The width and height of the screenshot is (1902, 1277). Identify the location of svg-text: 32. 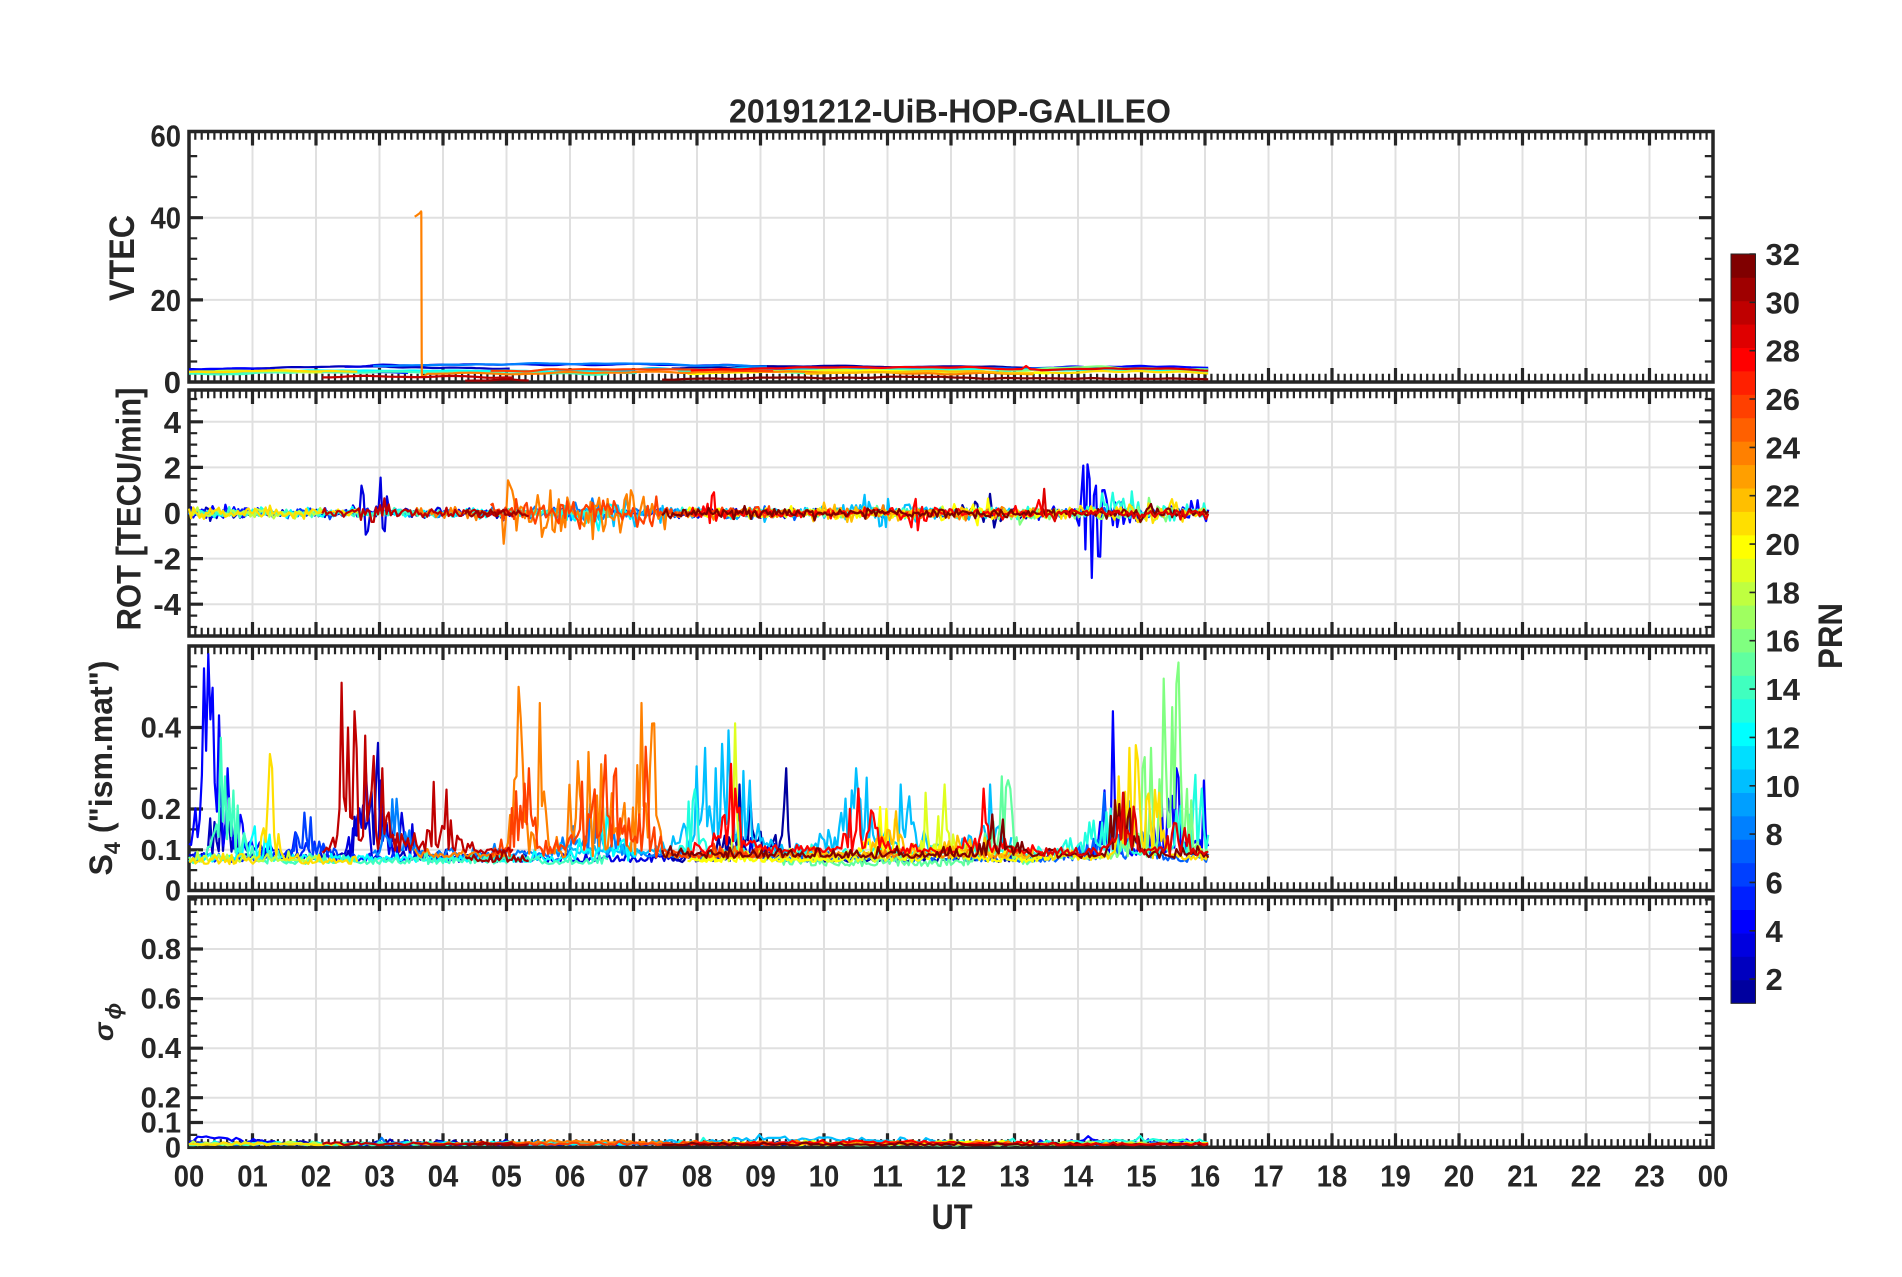
(1783, 254).